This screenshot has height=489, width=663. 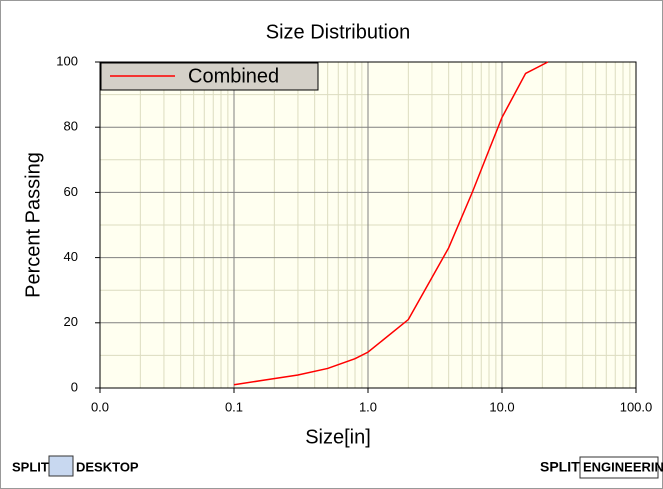 What do you see at coordinates (71, 191) in the screenshot?
I see `y-tick-label: 60` at bounding box center [71, 191].